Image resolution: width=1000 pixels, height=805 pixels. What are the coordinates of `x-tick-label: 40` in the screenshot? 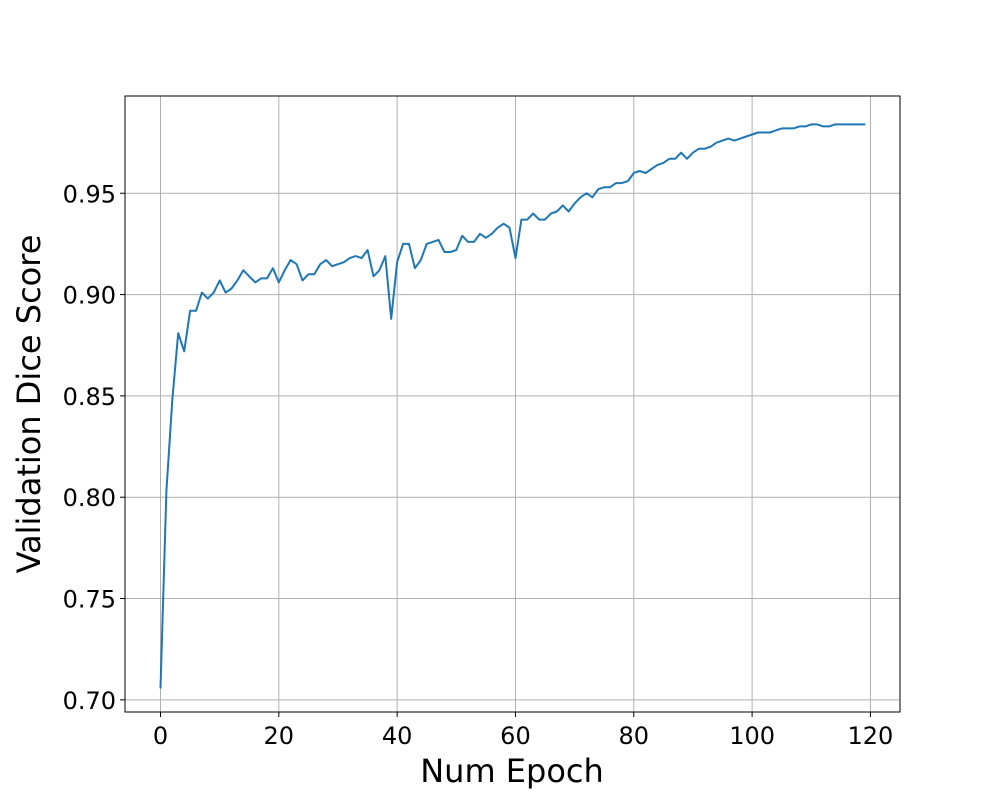 It's located at (397, 736).